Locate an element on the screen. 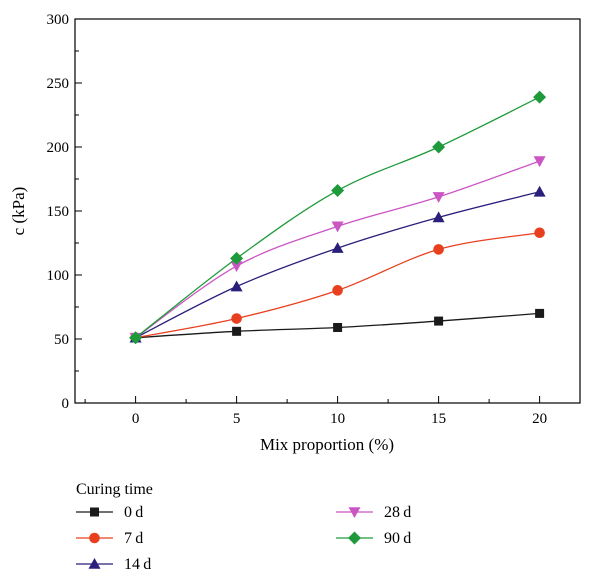  y-tick-label: 150 is located at coordinates (58, 212).